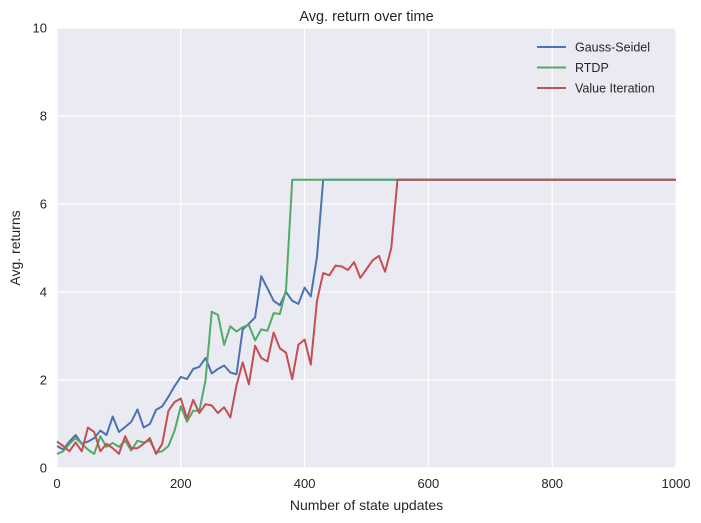 This screenshot has width=701, height=523. What do you see at coordinates (40, 28) in the screenshot?
I see `y-tick-label: 10` at bounding box center [40, 28].